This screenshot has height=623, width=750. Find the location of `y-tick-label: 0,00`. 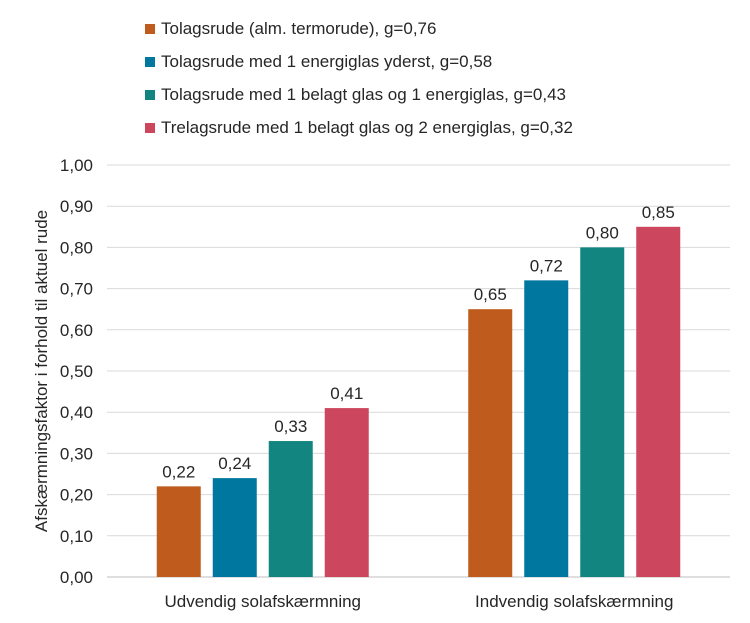

y-tick-label: 0,00 is located at coordinates (76, 577).